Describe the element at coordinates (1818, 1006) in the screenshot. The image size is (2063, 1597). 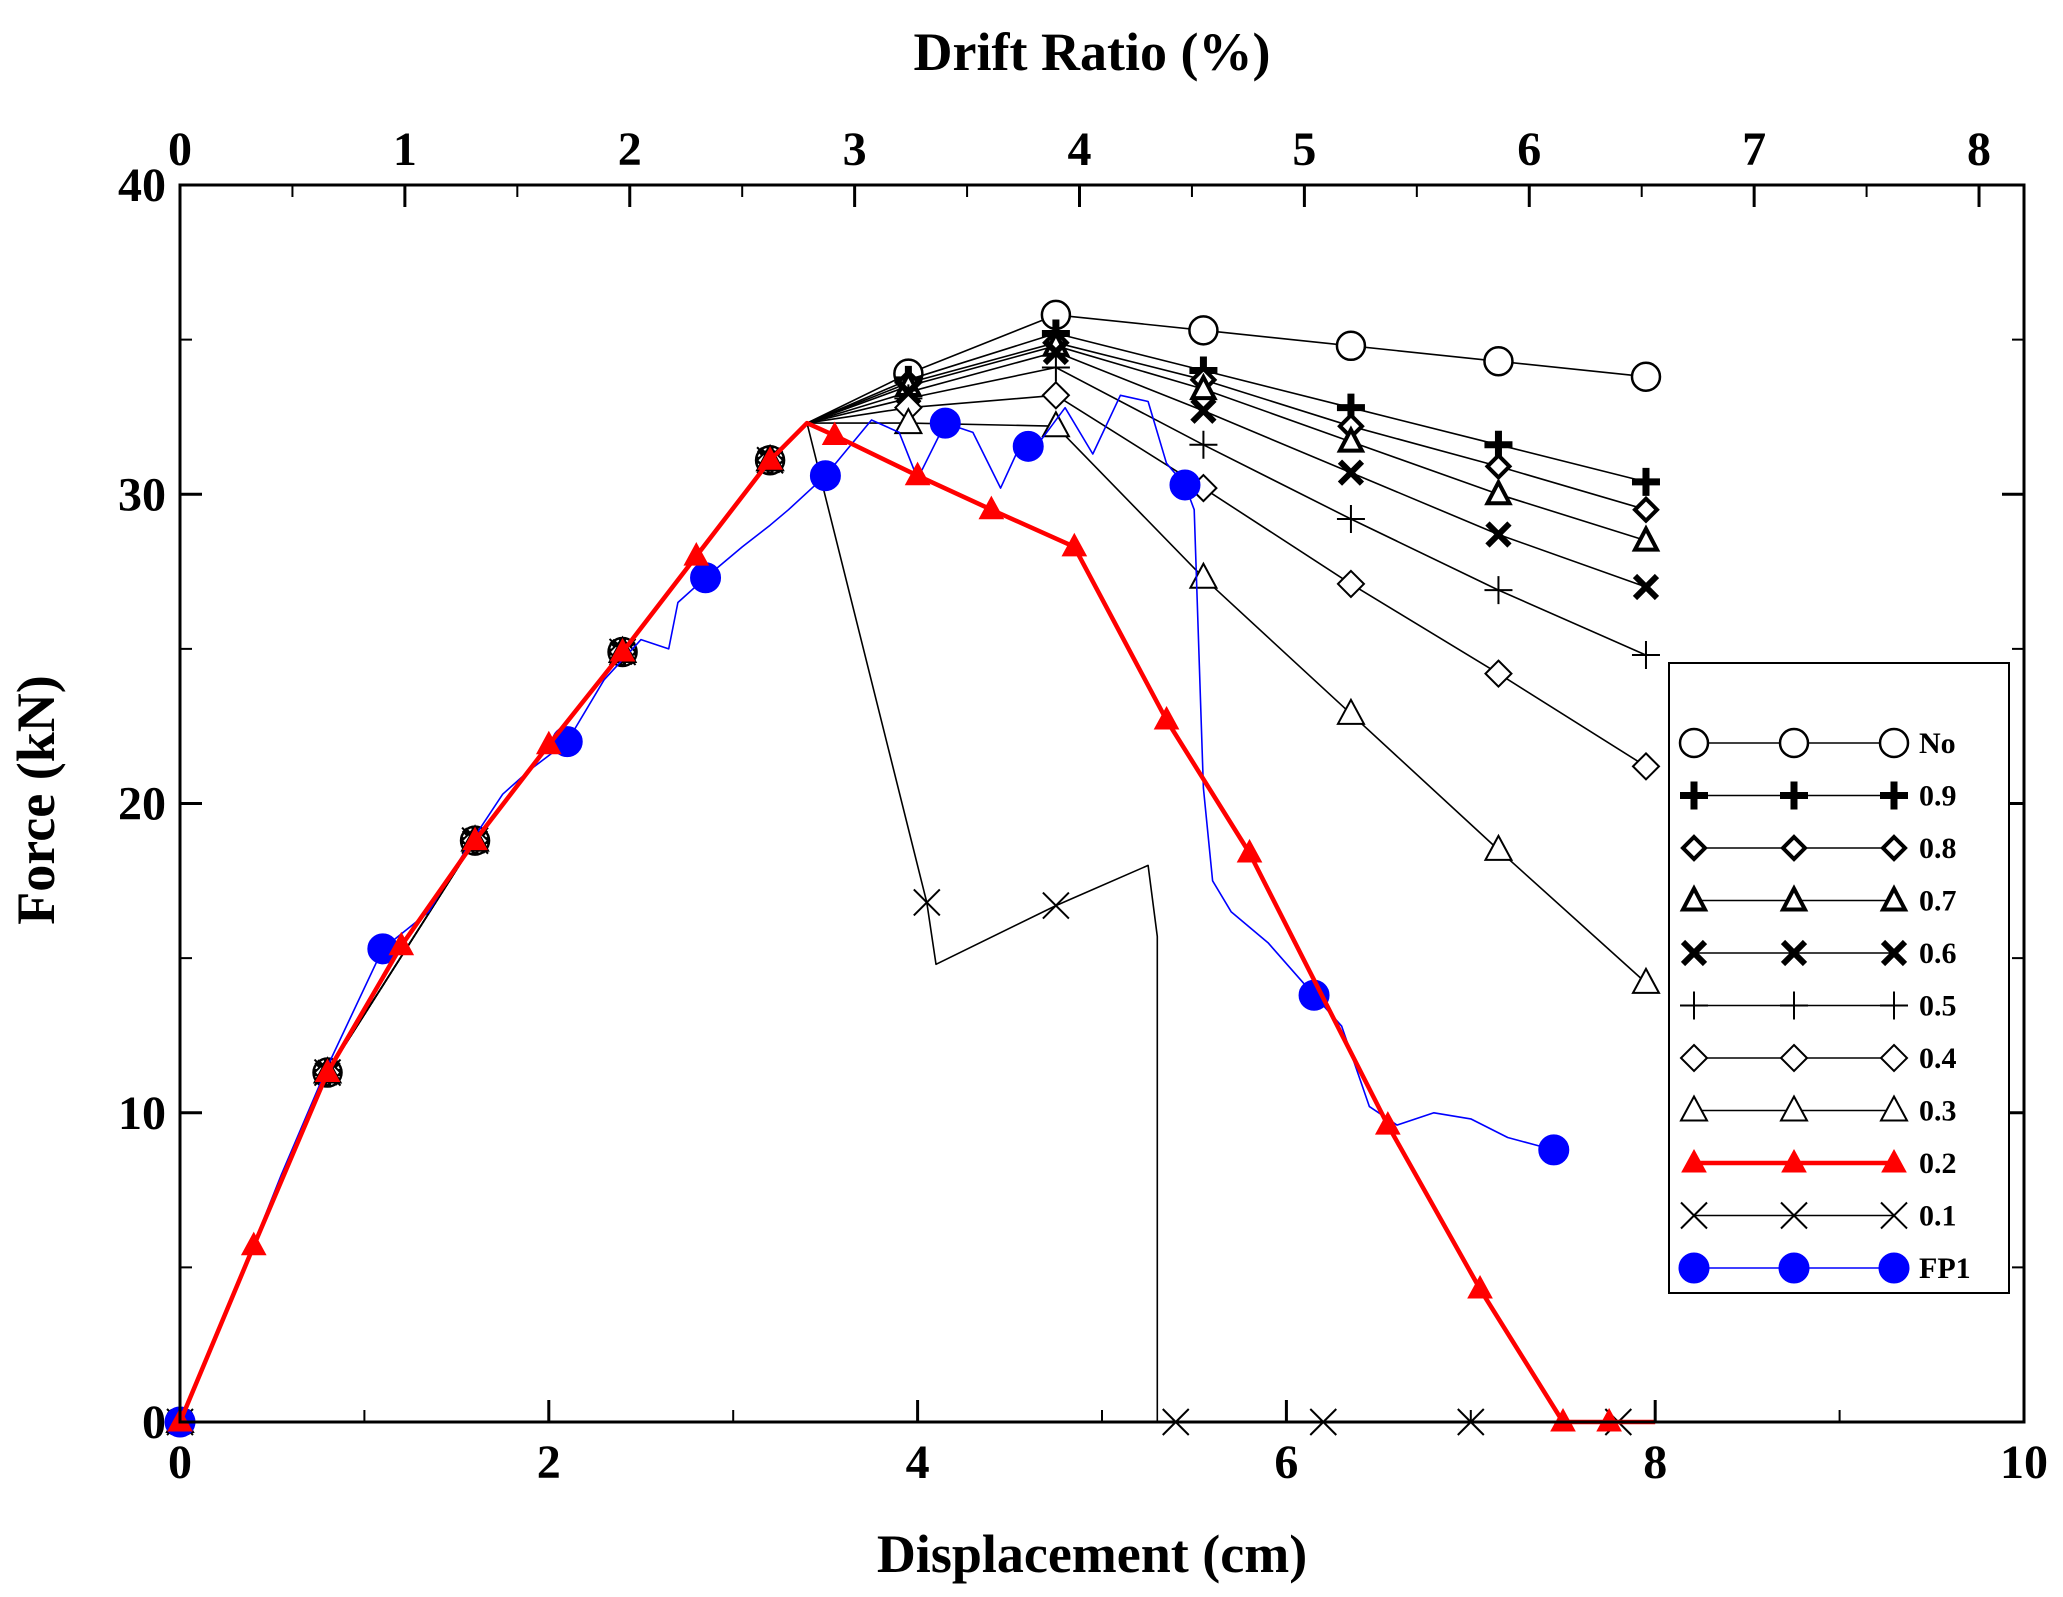
I see `legend-item-0-5: 0.5` at that location.